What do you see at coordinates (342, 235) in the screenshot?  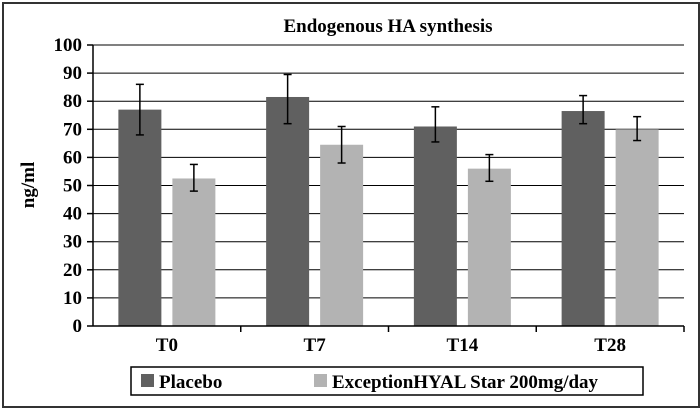 I see `bar-exceptionhyal-t7` at bounding box center [342, 235].